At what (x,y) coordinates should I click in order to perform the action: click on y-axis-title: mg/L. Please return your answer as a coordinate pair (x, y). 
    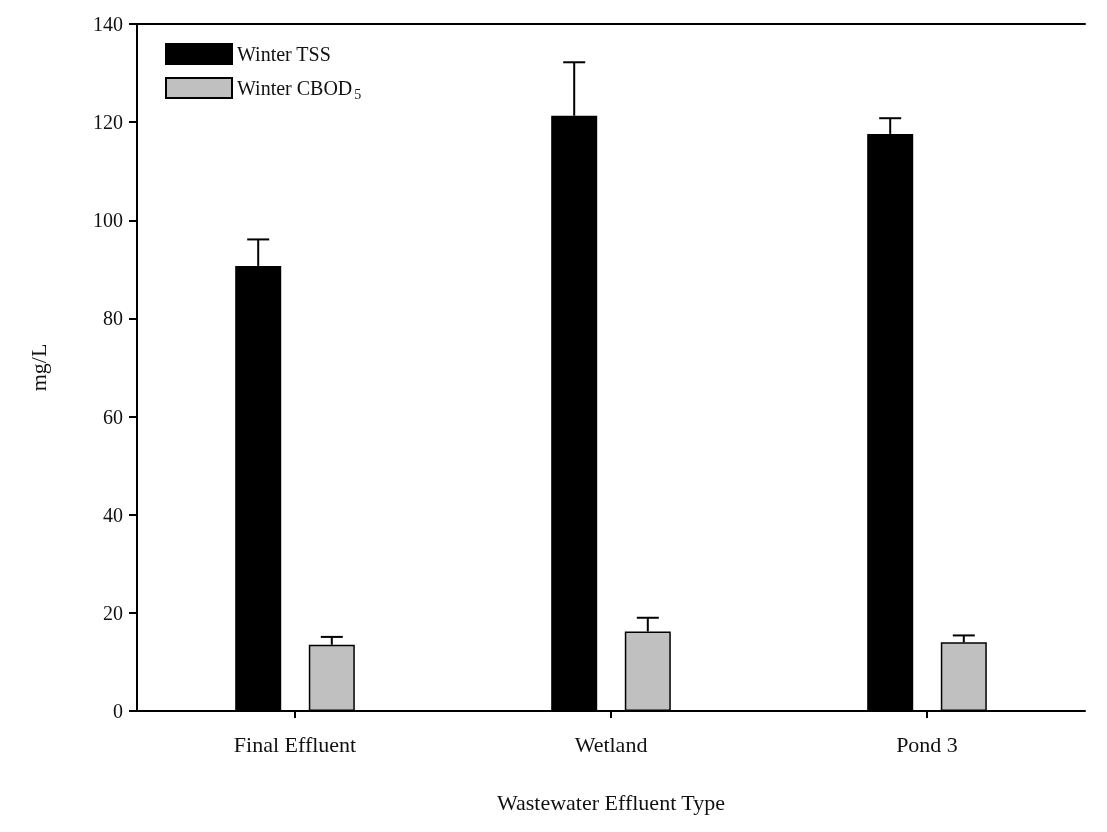
    Looking at the image, I should click on (38, 367).